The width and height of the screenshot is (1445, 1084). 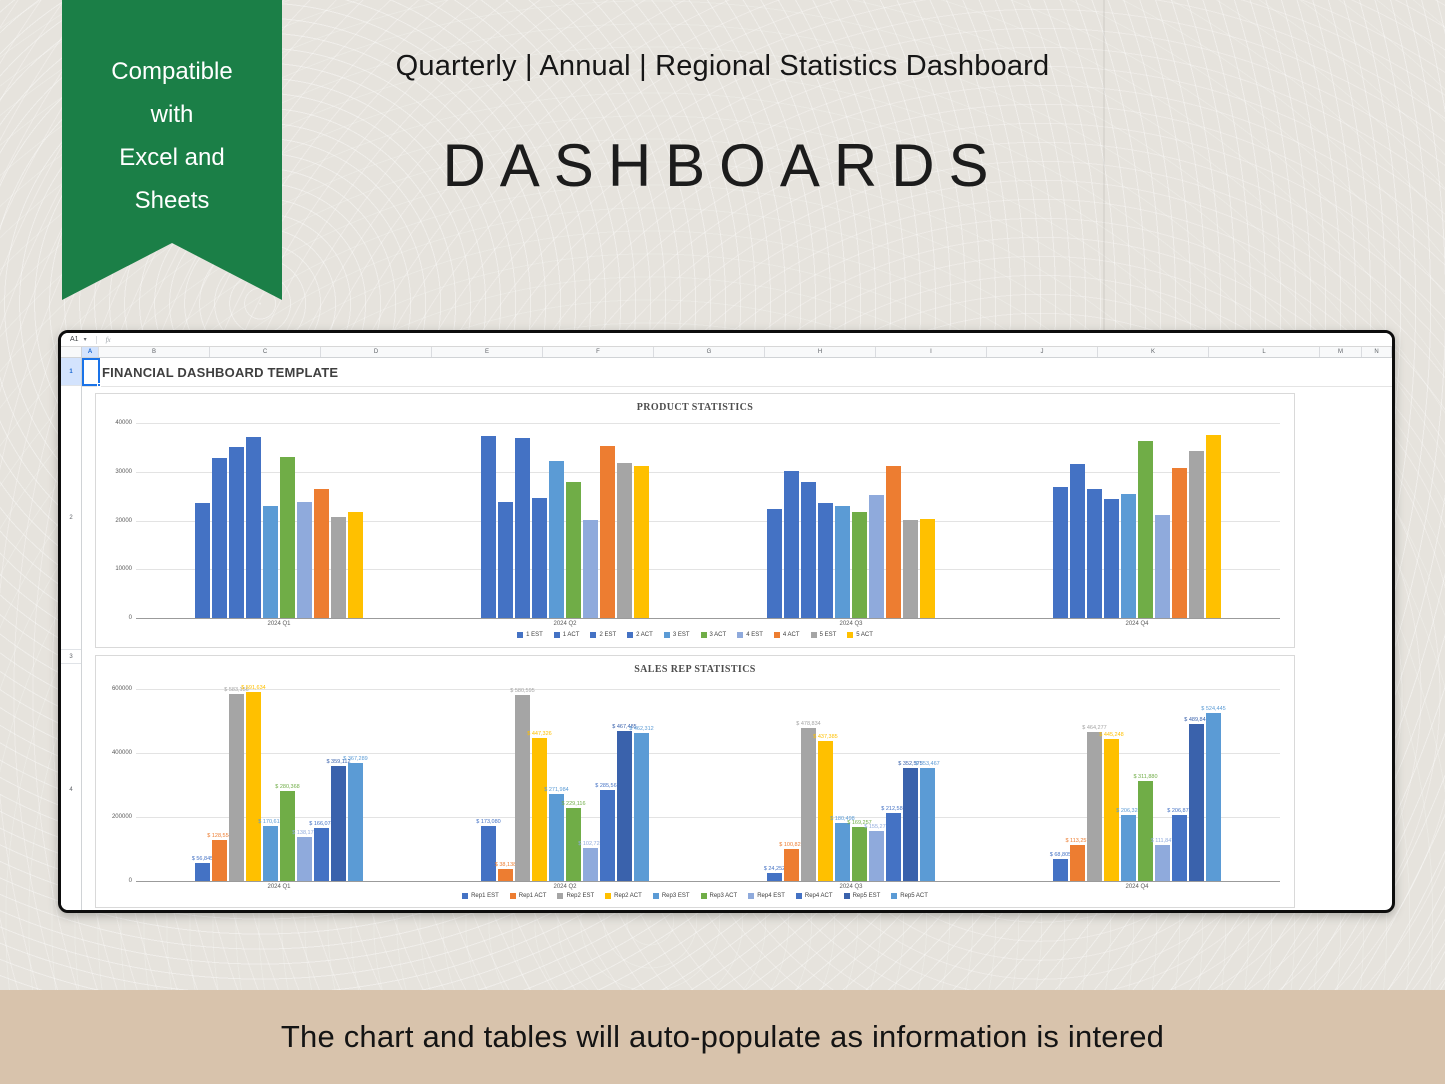 I want to click on row-header-4: 4, so click(x=71, y=787).